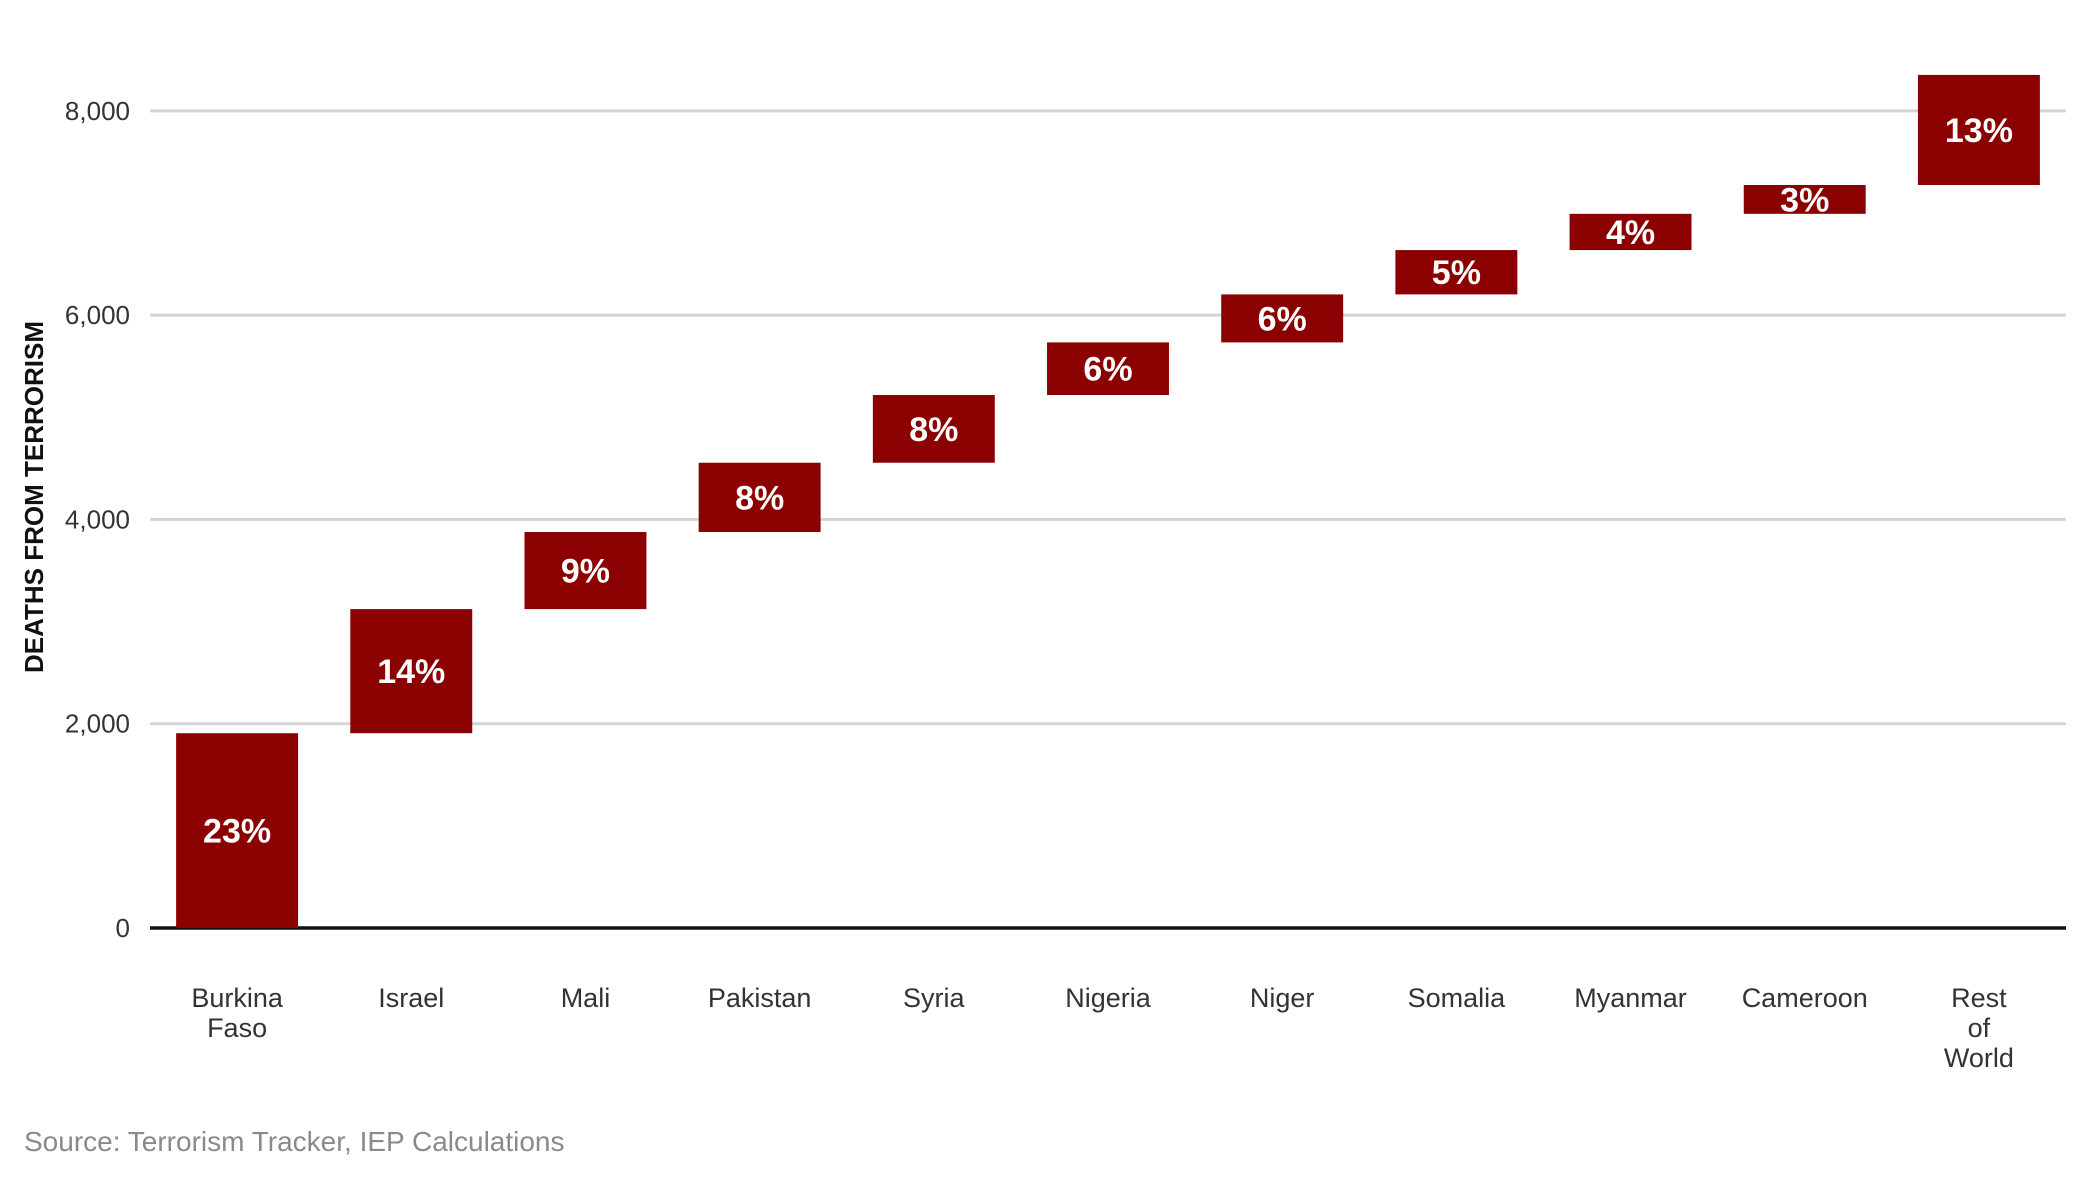 This screenshot has height=1181, width=2078. I want to click on bar-value-label: 14%, so click(411, 672).